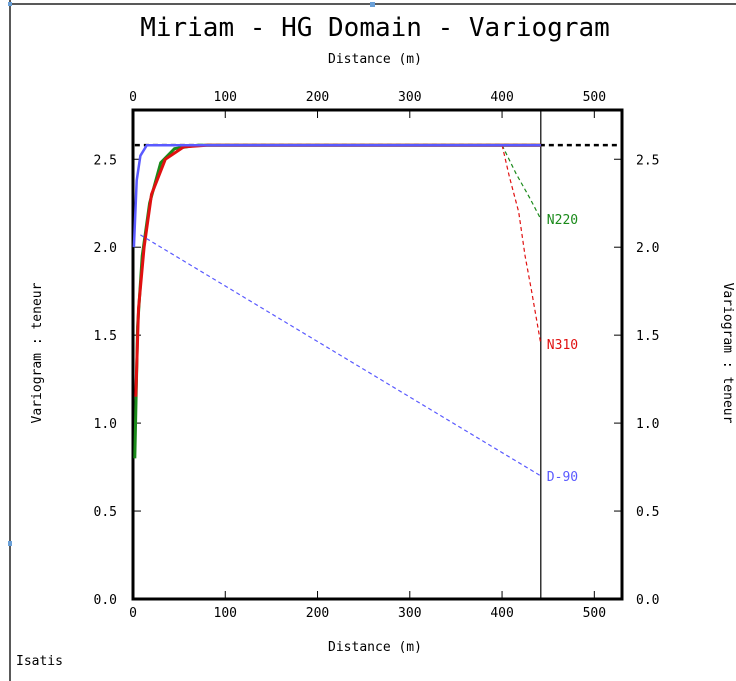  What do you see at coordinates (105, 248) in the screenshot?
I see `y-tick-label-left: 2.0` at bounding box center [105, 248].